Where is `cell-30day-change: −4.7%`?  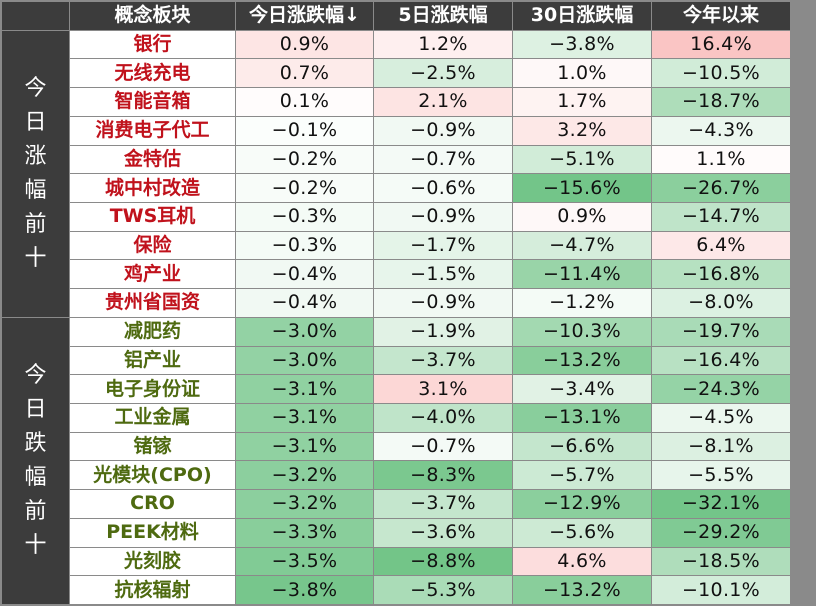
cell-30day-change: −4.7% is located at coordinates (582, 245).